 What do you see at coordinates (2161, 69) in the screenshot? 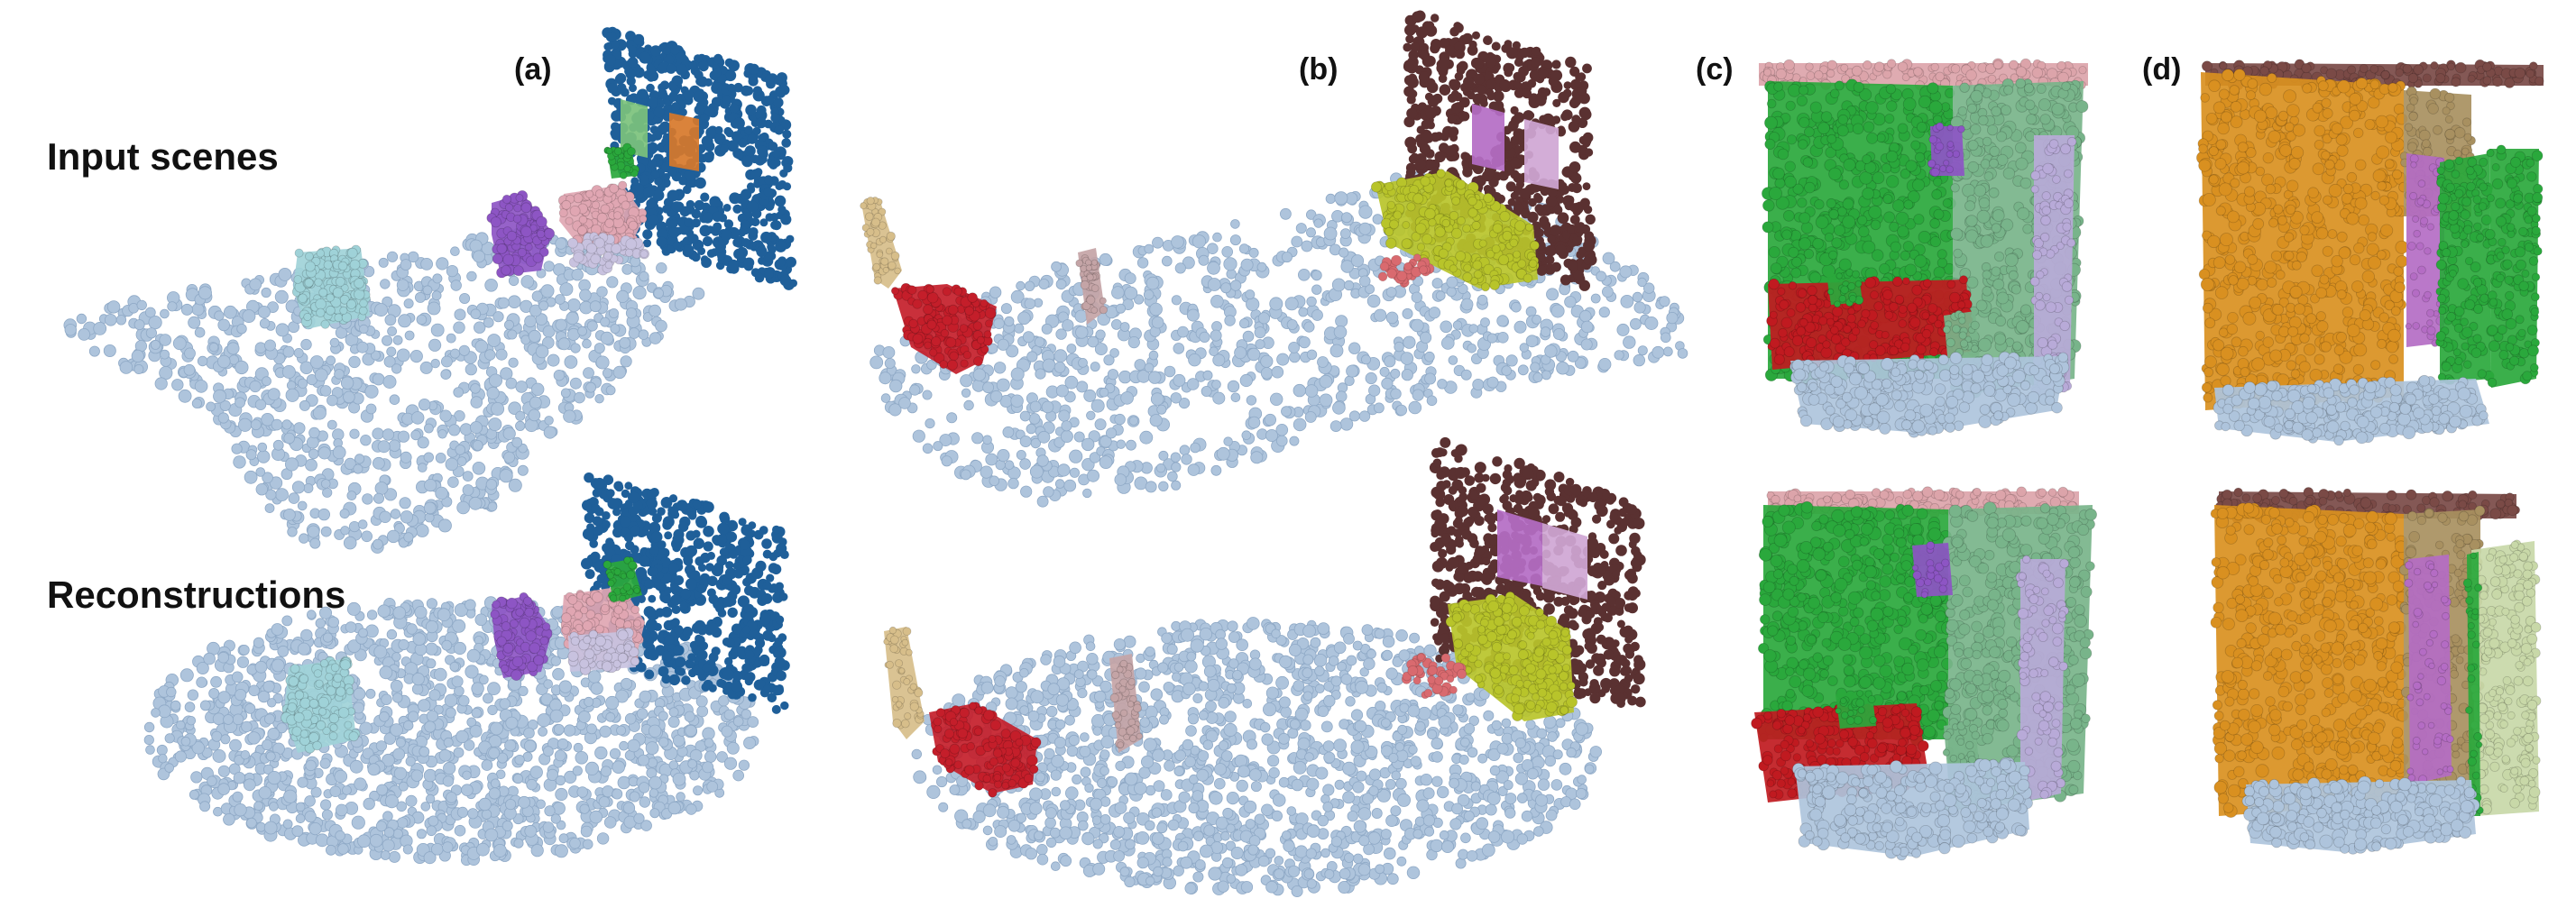
I see `panel-label-d: (d)` at bounding box center [2161, 69].